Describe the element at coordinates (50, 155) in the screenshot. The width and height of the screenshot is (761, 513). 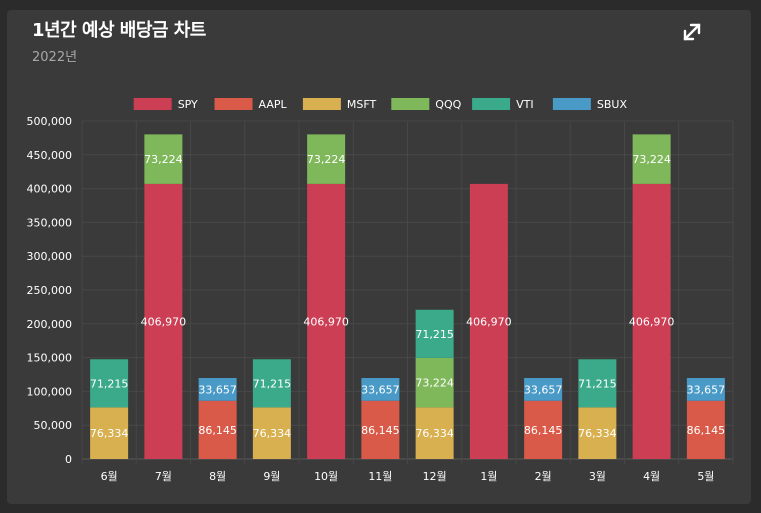
I see `y-tick-label: 450,000` at that location.